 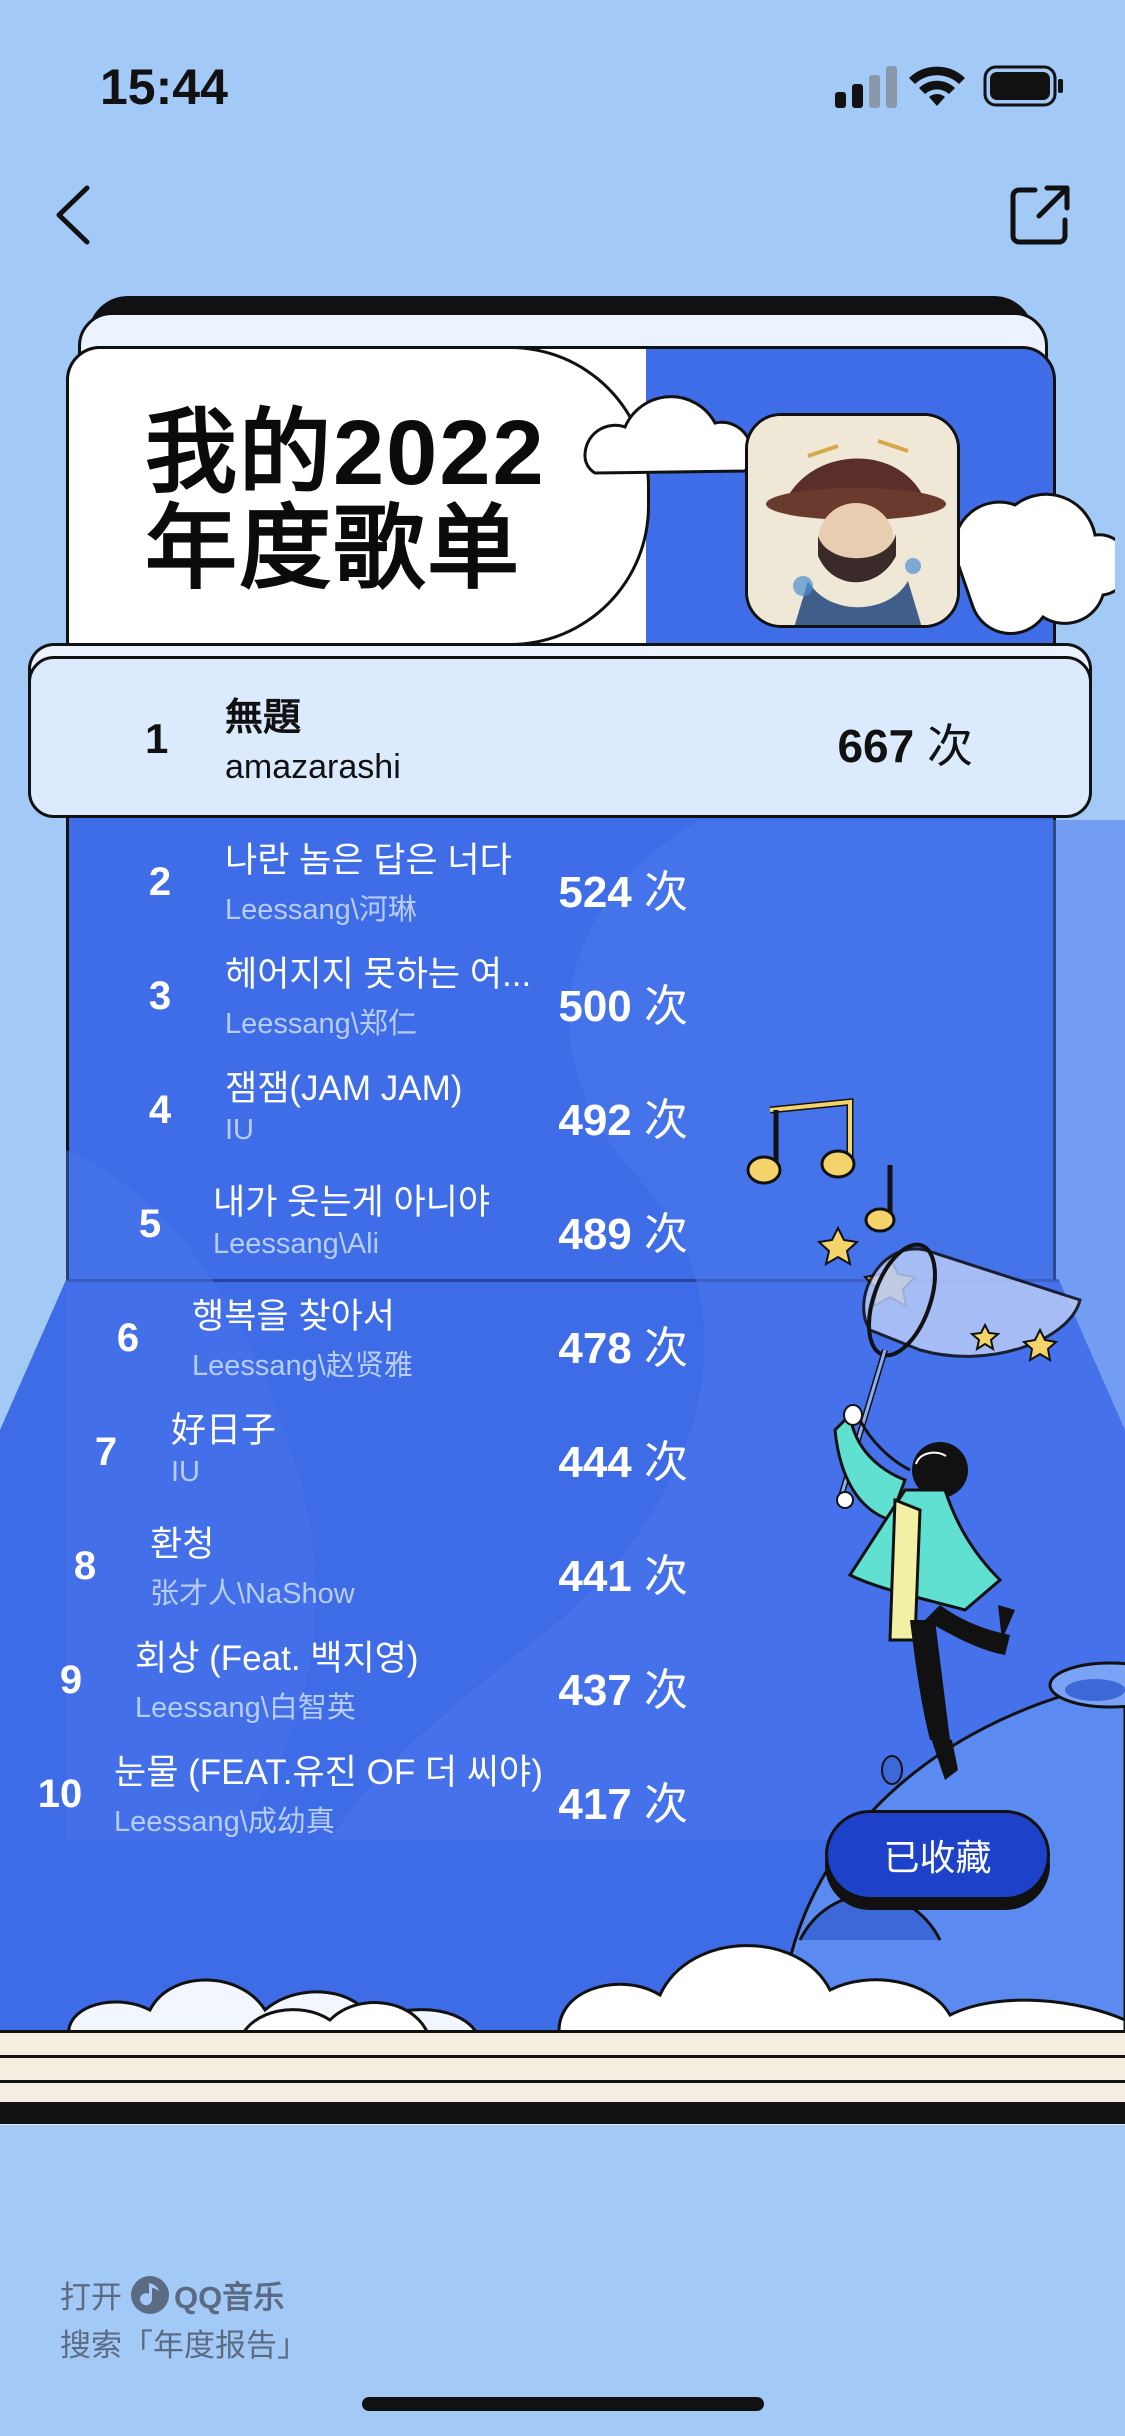 I want to click on book-cover-bottom, so click(x=562, y=2113).